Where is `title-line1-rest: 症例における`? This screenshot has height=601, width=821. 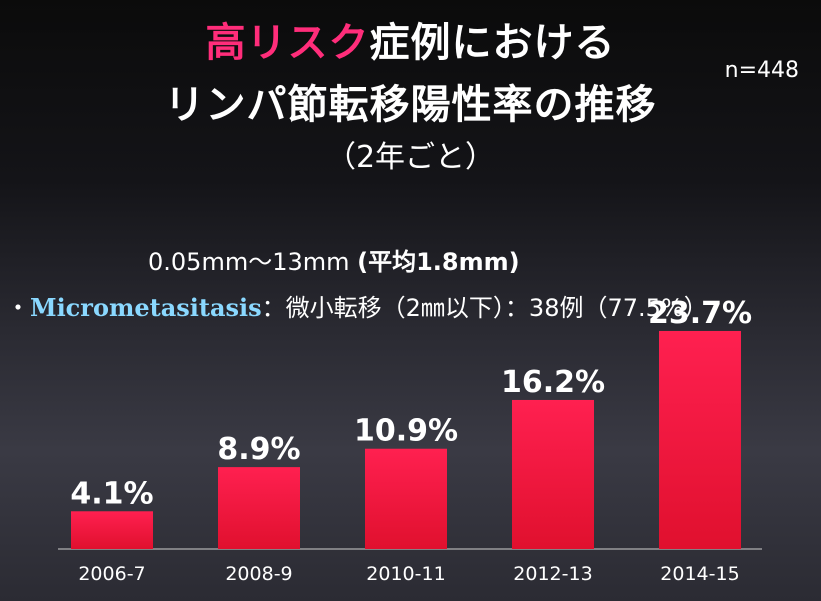 title-line1-rest: 症例における is located at coordinates (492, 43).